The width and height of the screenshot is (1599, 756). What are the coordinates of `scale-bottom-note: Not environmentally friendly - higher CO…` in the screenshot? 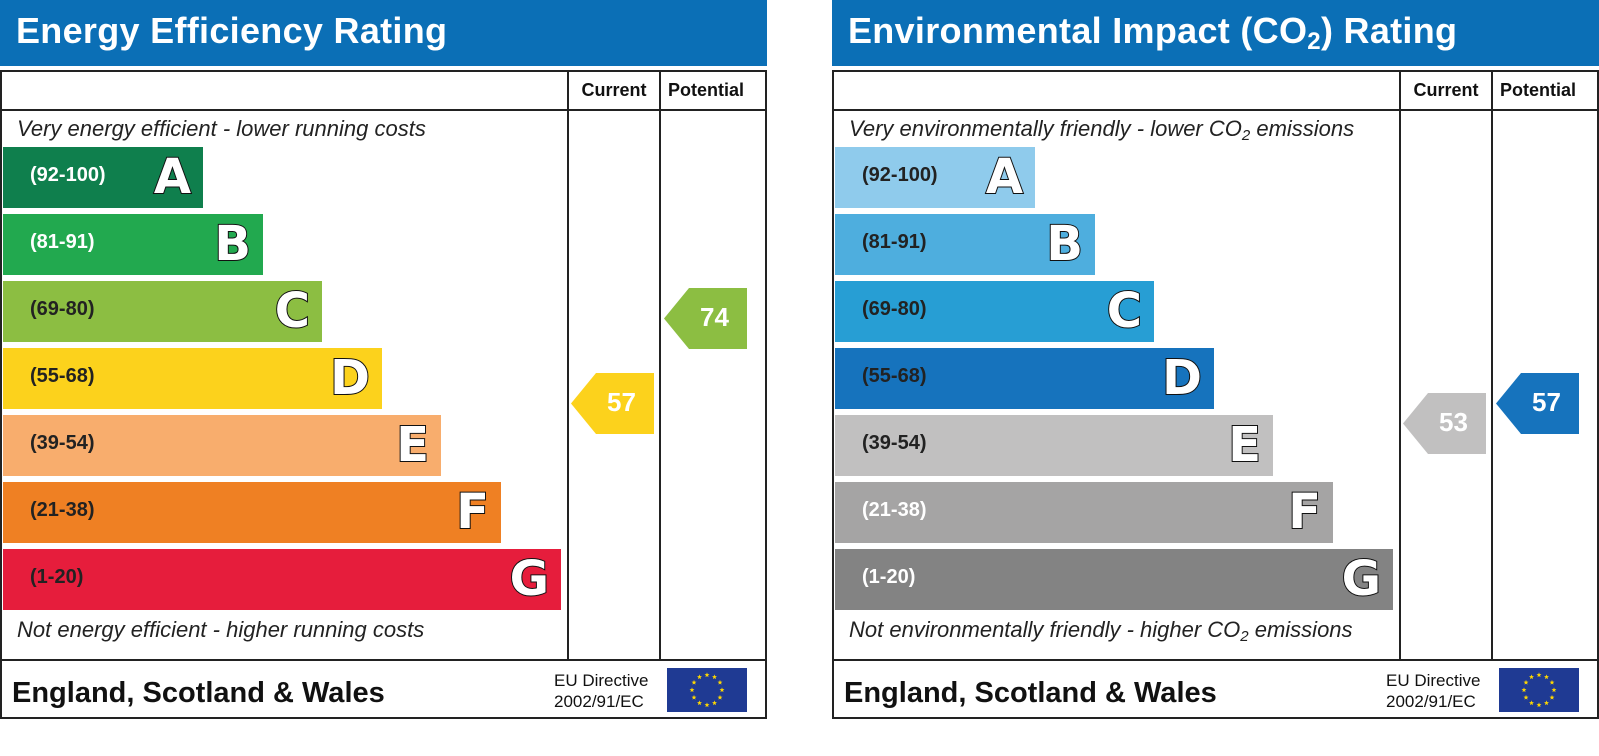 It's located at (1101, 631).